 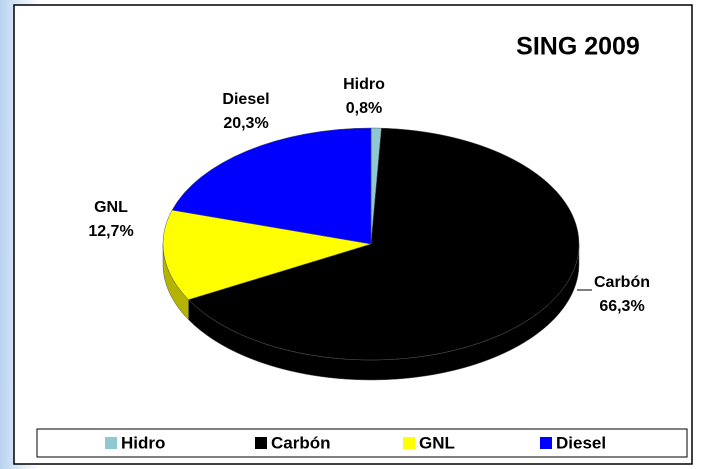 What do you see at coordinates (111, 207) in the screenshot?
I see `data-label-name: GNL` at bounding box center [111, 207].